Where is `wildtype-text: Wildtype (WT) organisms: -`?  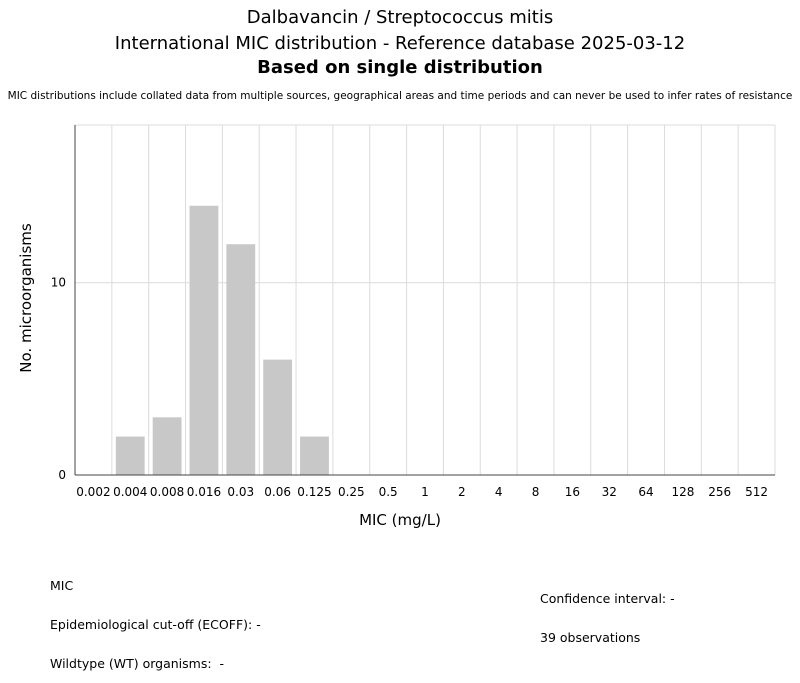
wildtype-text: Wildtype (WT) organisms: - is located at coordinates (137, 663).